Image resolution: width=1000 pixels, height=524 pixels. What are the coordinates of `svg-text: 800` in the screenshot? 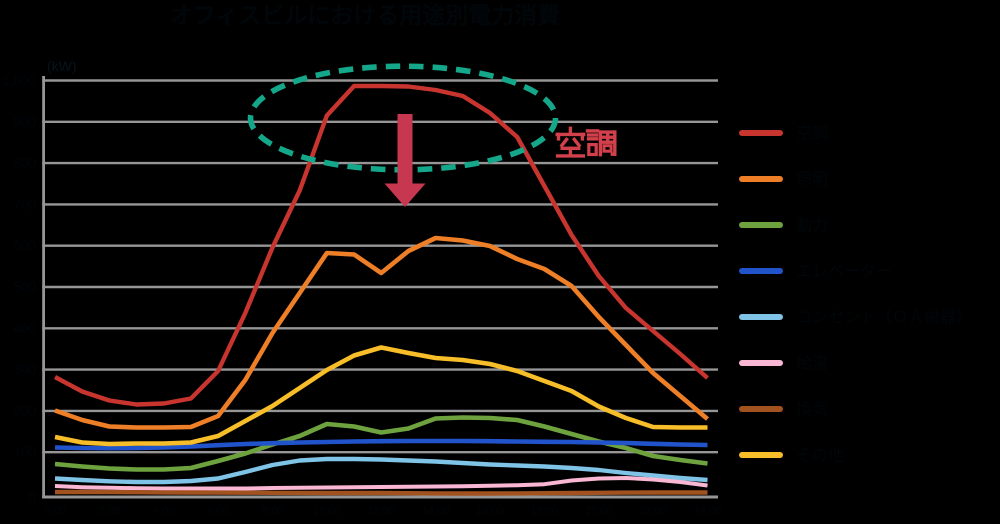 It's located at (24, 163).